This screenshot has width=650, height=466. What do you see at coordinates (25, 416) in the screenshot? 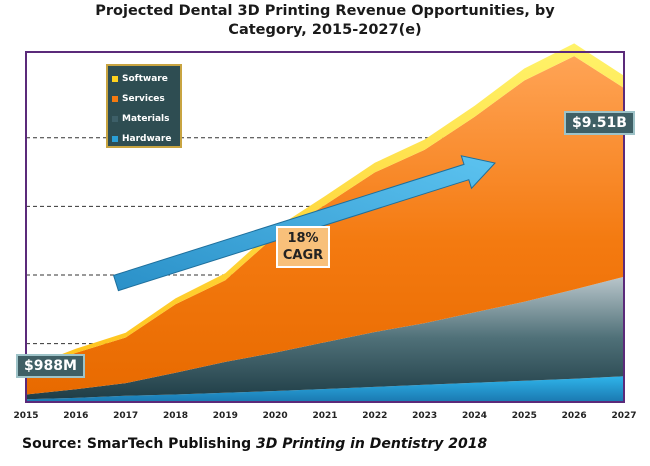
I see `x-tick-2015: 2015` at bounding box center [25, 416].